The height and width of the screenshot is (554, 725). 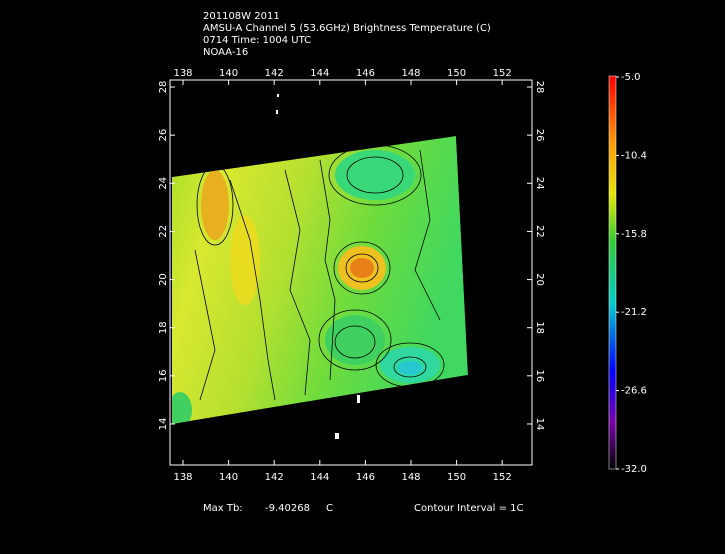 What do you see at coordinates (634, 155) in the screenshot?
I see `colorbar-label: -10.4` at bounding box center [634, 155].